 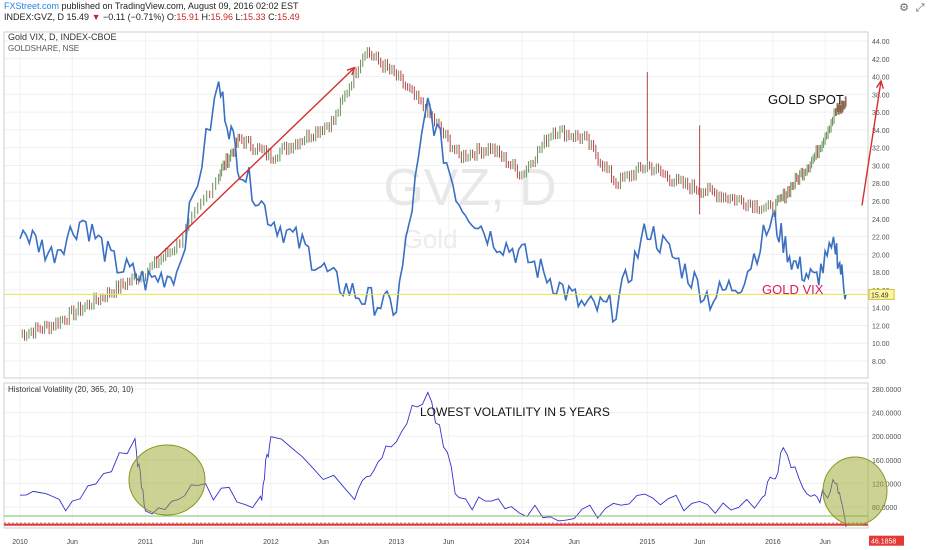 I want to click on hv-value-text: 46.1858, so click(x=883, y=542).